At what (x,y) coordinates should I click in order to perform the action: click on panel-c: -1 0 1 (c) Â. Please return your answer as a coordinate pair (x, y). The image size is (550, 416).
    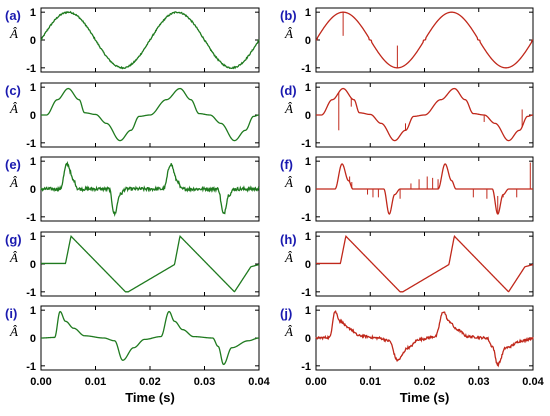
    Looking at the image, I should click on (132, 116).